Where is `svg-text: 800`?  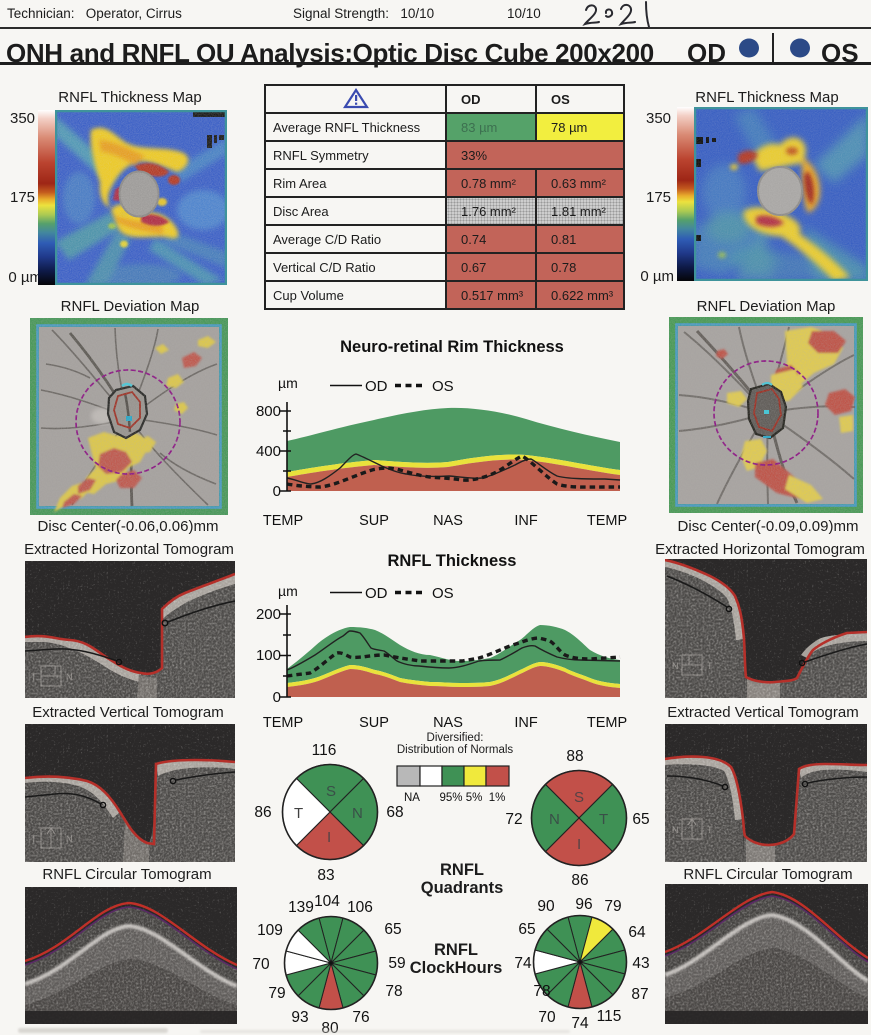
svg-text: 800 is located at coordinates (268, 411).